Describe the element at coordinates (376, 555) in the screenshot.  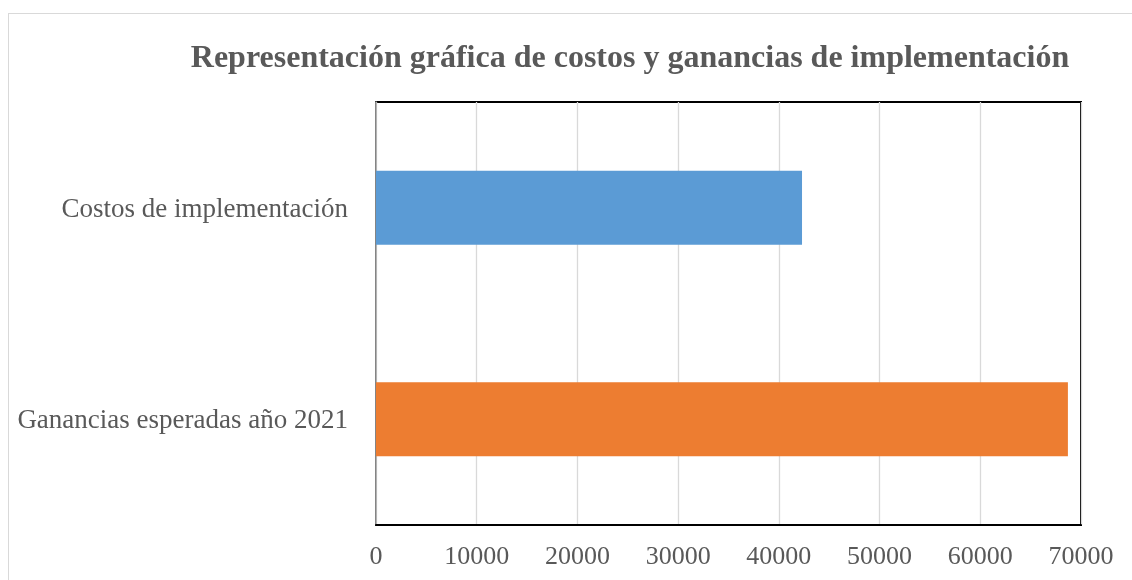
I see `x-tick-label: 0` at that location.